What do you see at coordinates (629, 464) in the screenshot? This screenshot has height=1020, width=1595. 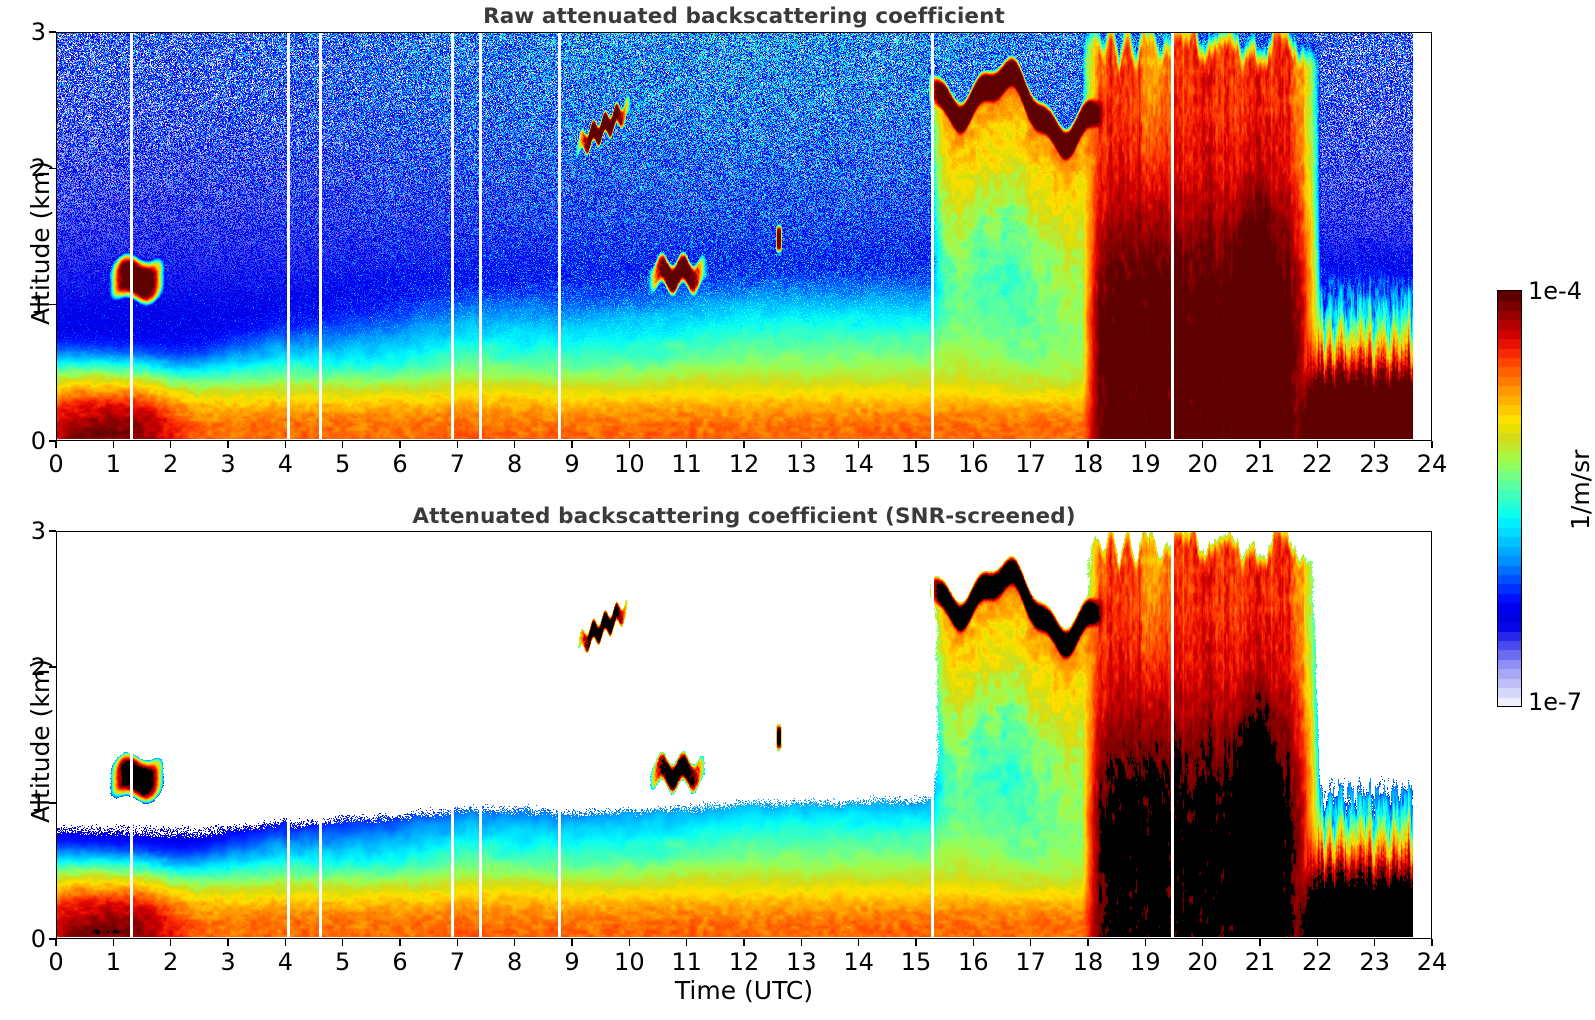 I see `x-tick-label-raw-10: 10` at bounding box center [629, 464].